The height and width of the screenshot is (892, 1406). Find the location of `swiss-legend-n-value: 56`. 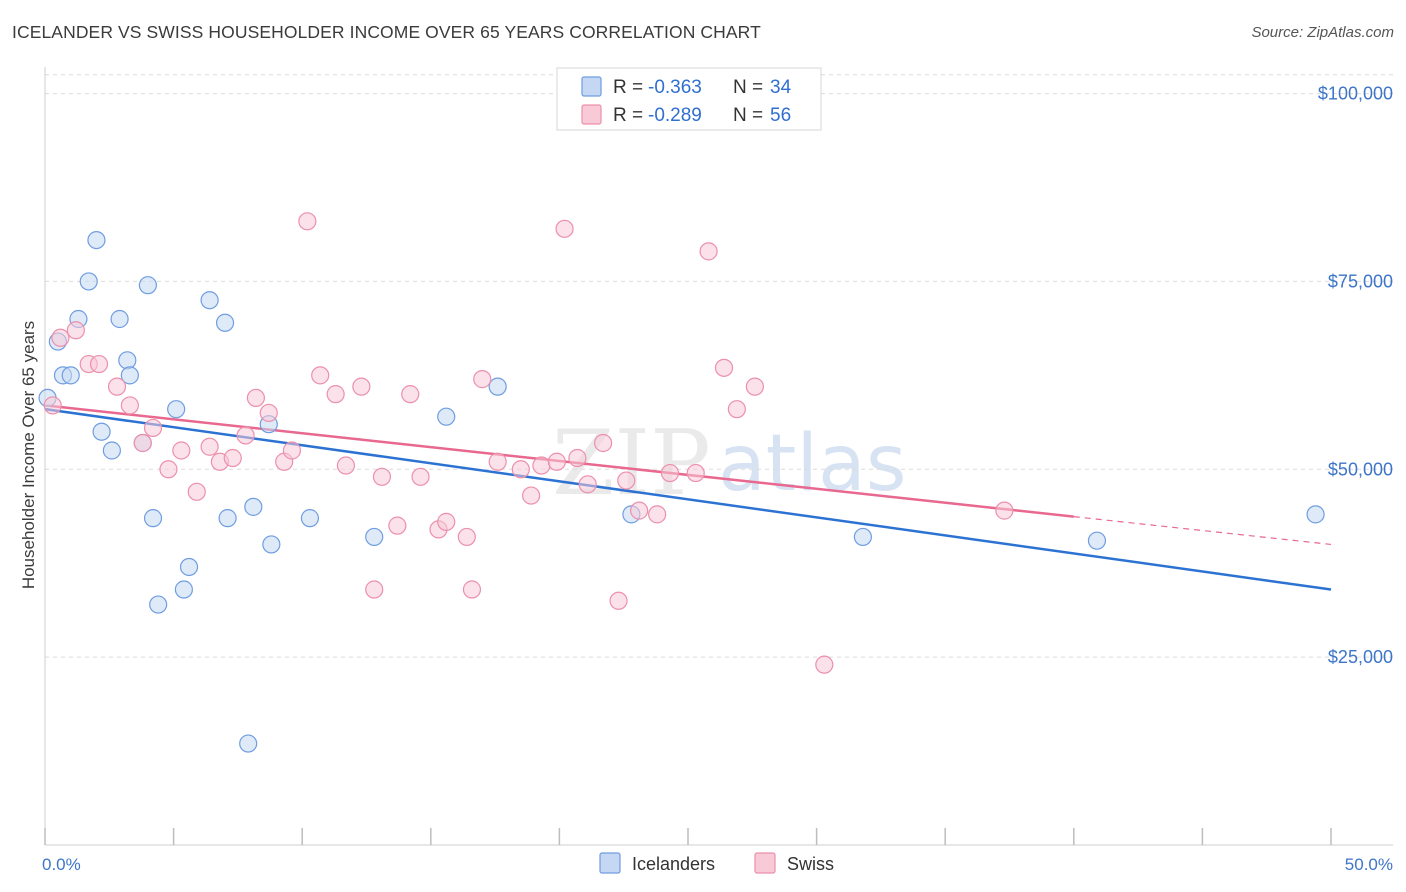

swiss-legend-n-value: 56 is located at coordinates (780, 115).